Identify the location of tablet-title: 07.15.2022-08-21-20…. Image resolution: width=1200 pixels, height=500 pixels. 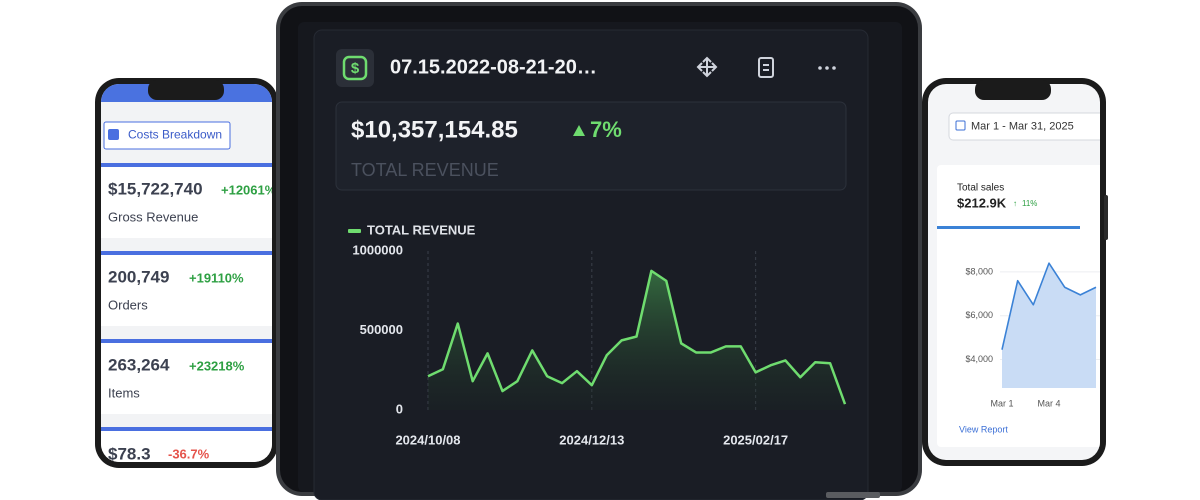
(493, 67).